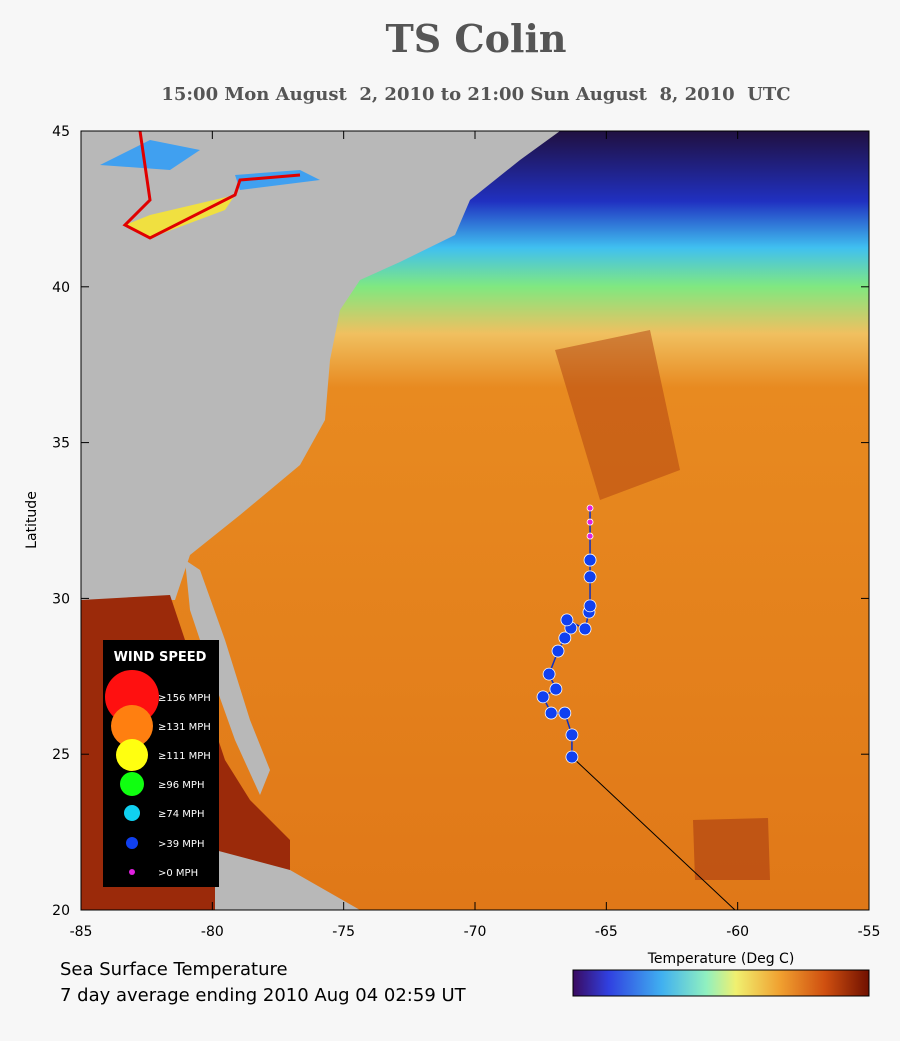 The height and width of the screenshot is (1041, 900). What do you see at coordinates (343, 932) in the screenshot?
I see `x-tick-label: -75` at bounding box center [343, 932].